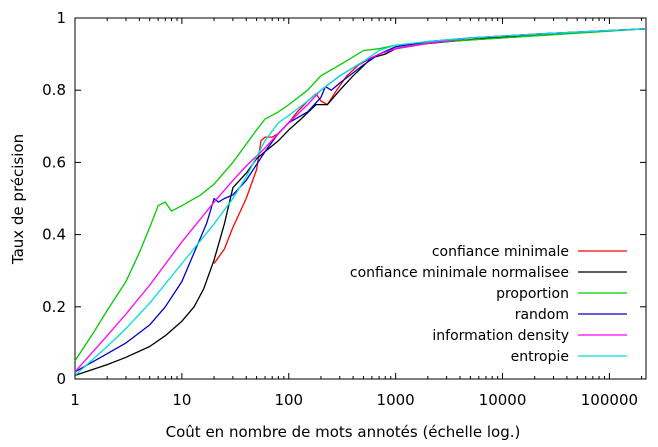 This screenshot has height=447, width=658. I want to click on x-tick-label: 100, so click(288, 400).